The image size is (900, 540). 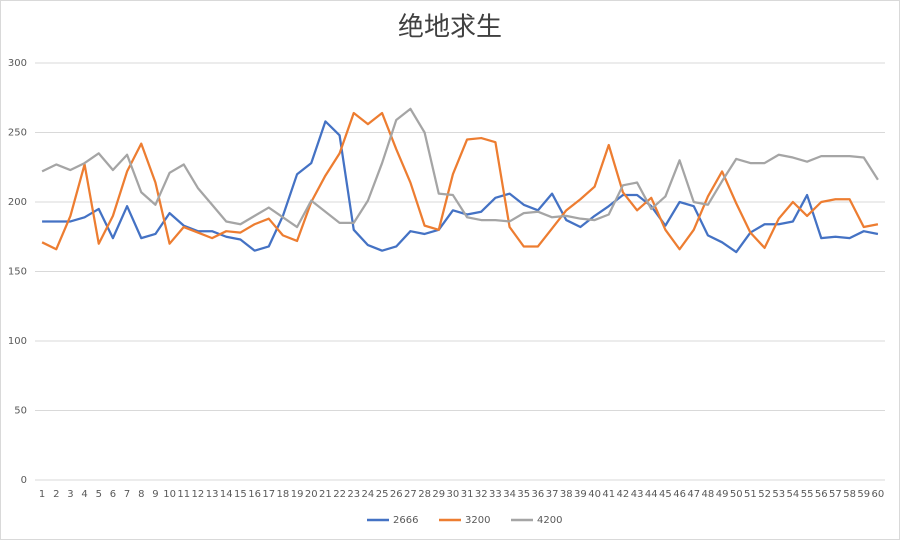 I want to click on x-tick-label: 51, so click(x=750, y=494).